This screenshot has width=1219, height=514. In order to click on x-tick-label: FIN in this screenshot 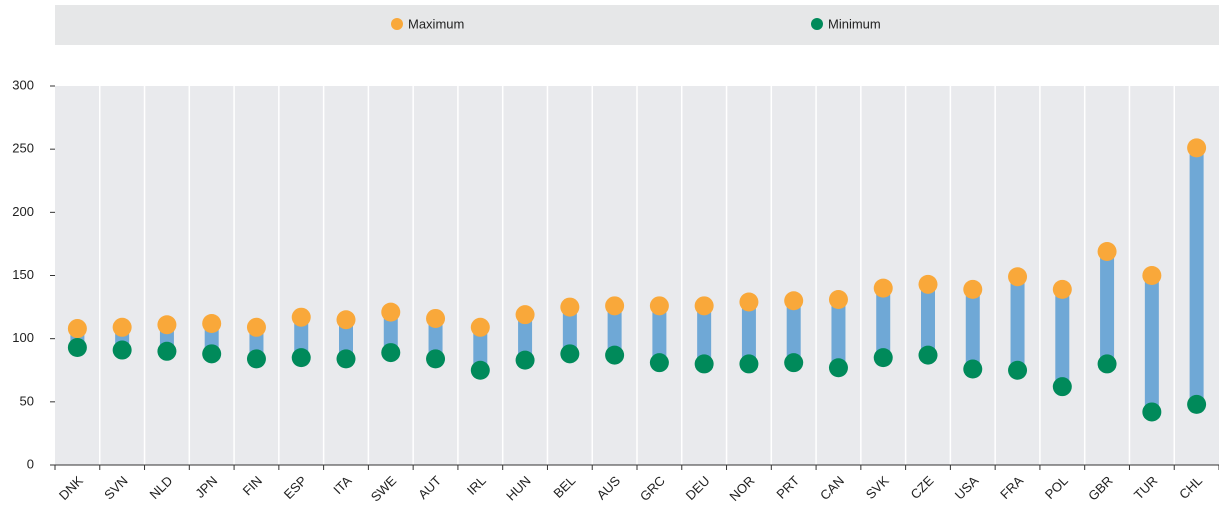, I will do `click(252, 485)`.